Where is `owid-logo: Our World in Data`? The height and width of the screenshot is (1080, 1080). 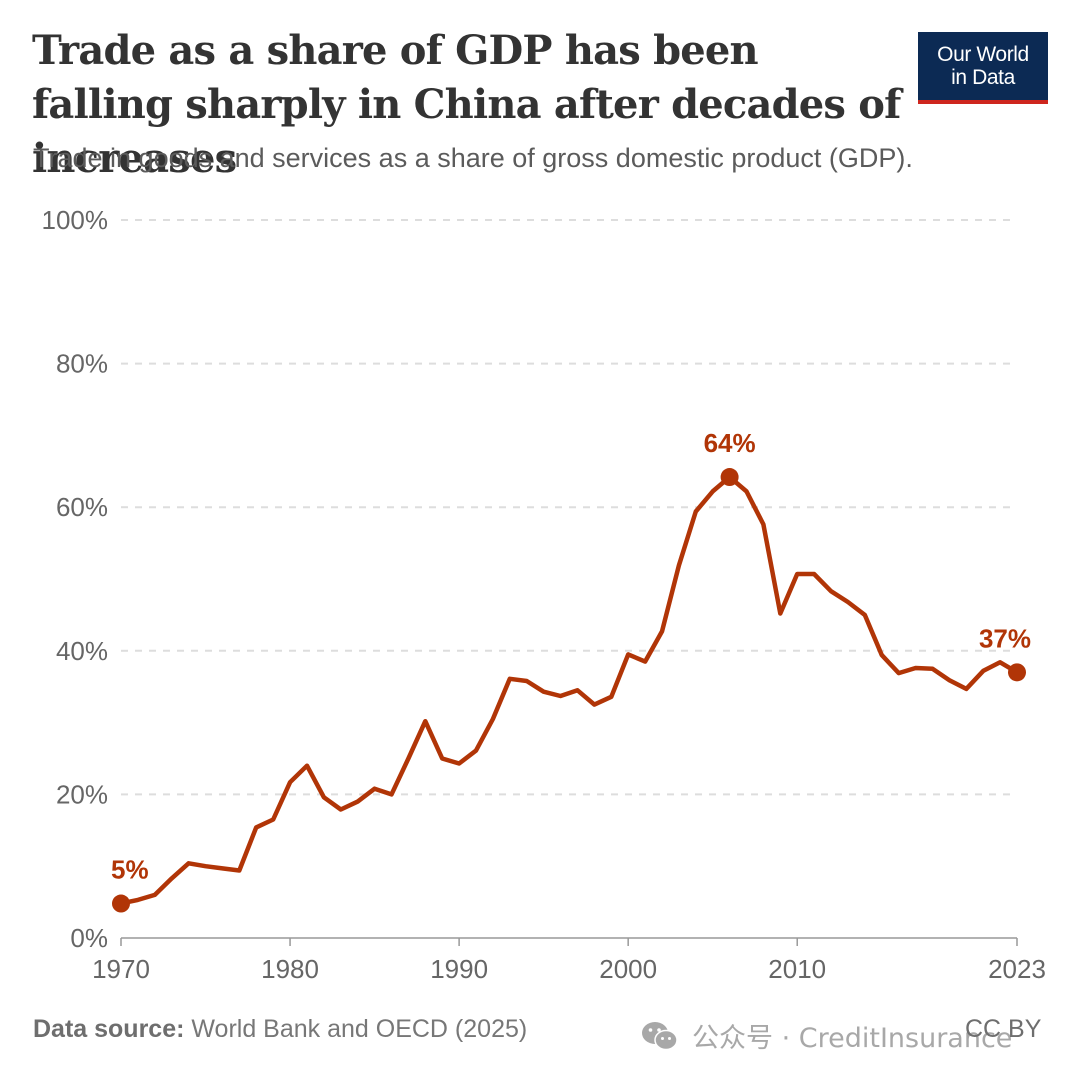 owid-logo: Our World in Data is located at coordinates (983, 68).